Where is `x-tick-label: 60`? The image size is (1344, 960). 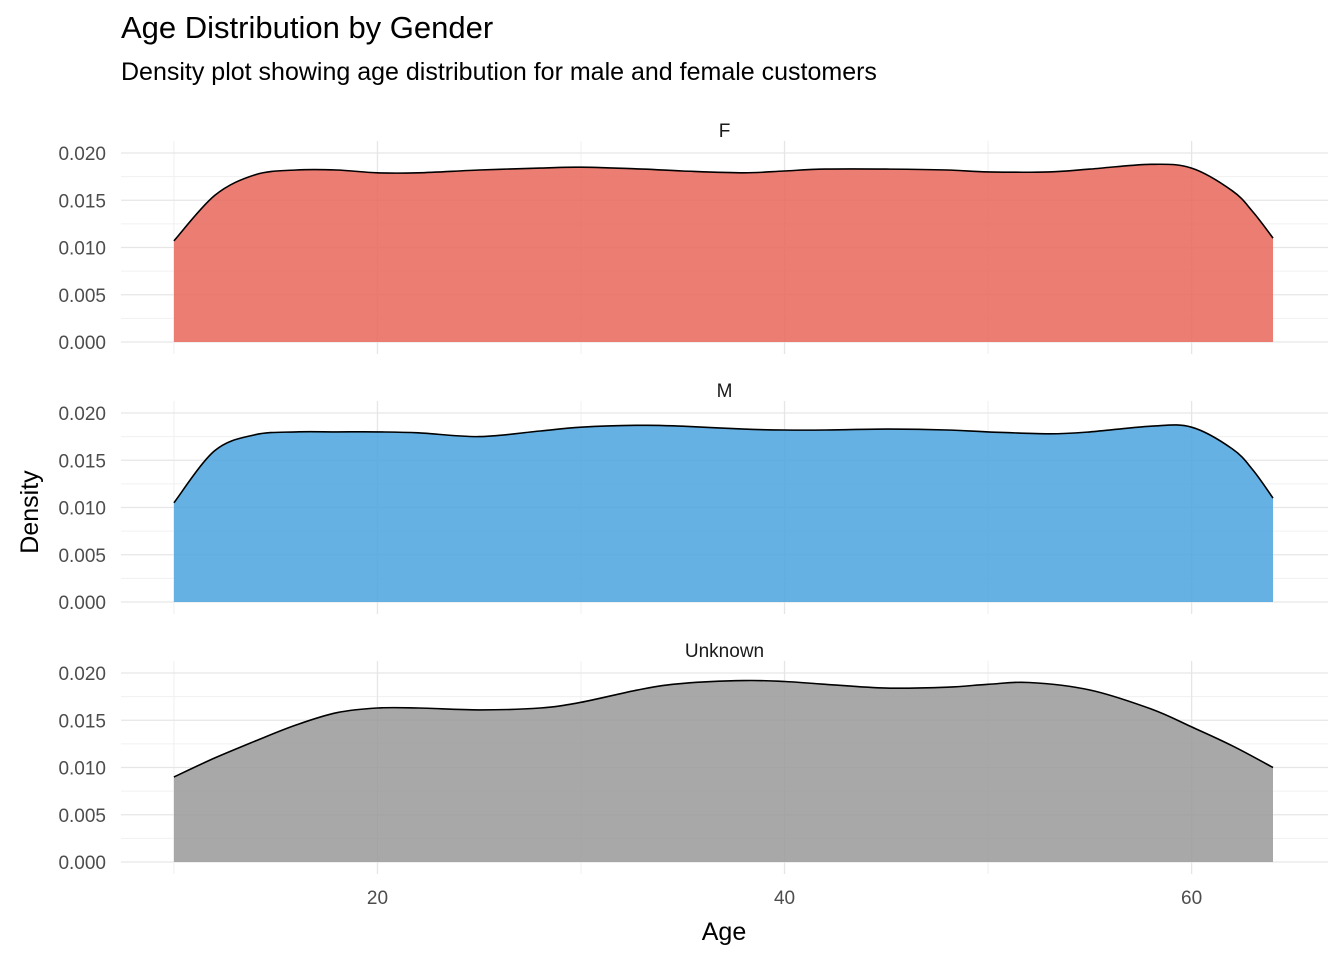 x-tick-label: 60 is located at coordinates (1191, 898).